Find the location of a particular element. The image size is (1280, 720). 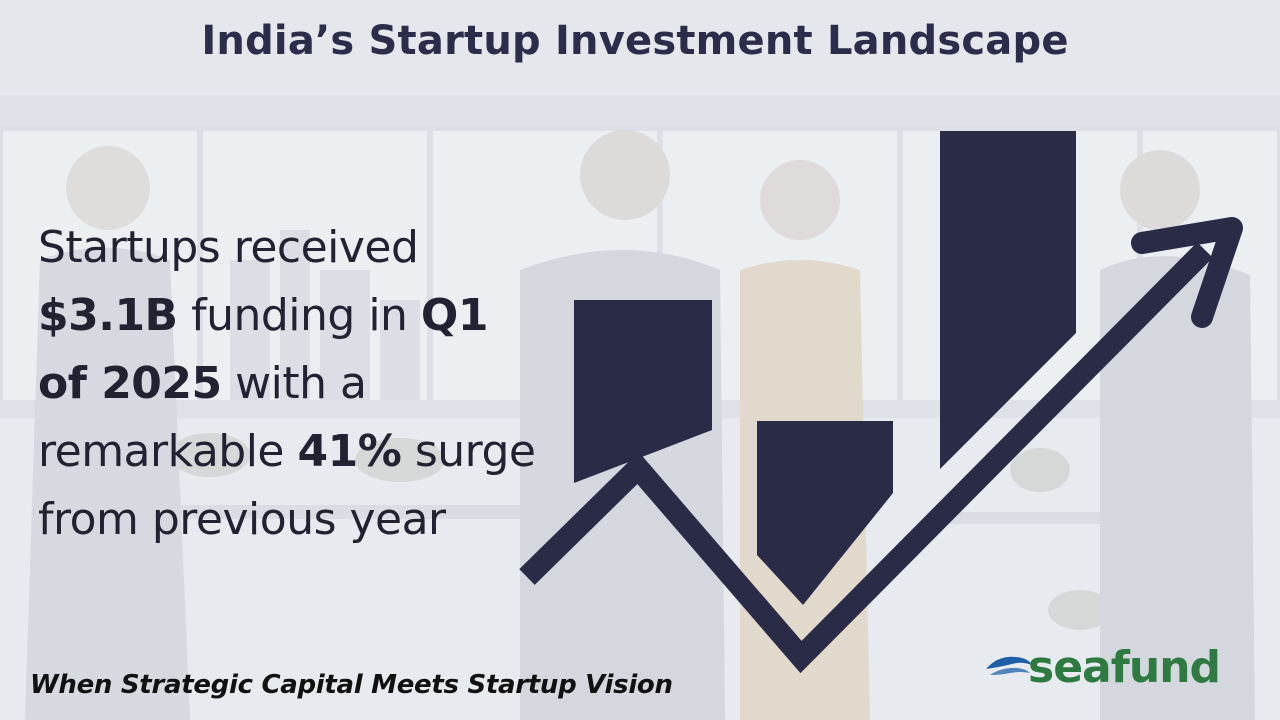

stat-surge: surge is located at coordinates (468, 451).